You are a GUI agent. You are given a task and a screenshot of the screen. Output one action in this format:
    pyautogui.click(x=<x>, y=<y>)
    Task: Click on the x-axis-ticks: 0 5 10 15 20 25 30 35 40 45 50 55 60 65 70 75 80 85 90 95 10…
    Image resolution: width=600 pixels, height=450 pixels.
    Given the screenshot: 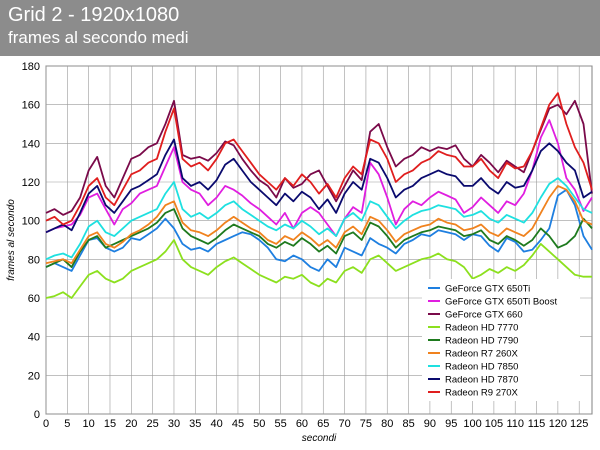 What is the action you would take?
    pyautogui.click(x=315, y=424)
    